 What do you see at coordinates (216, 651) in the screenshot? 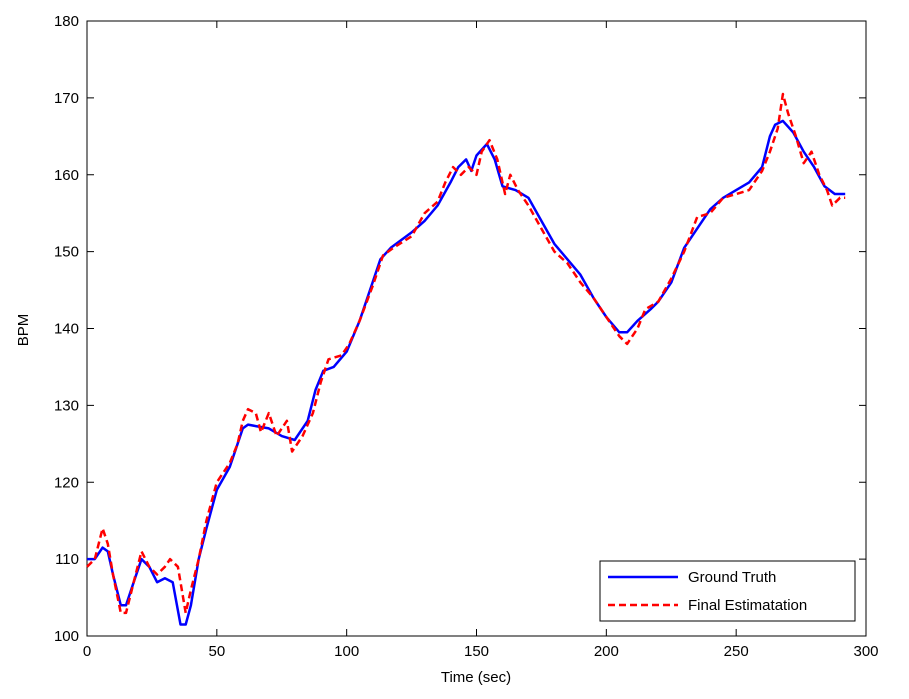
I see `x-tick-label: 50` at bounding box center [216, 651].